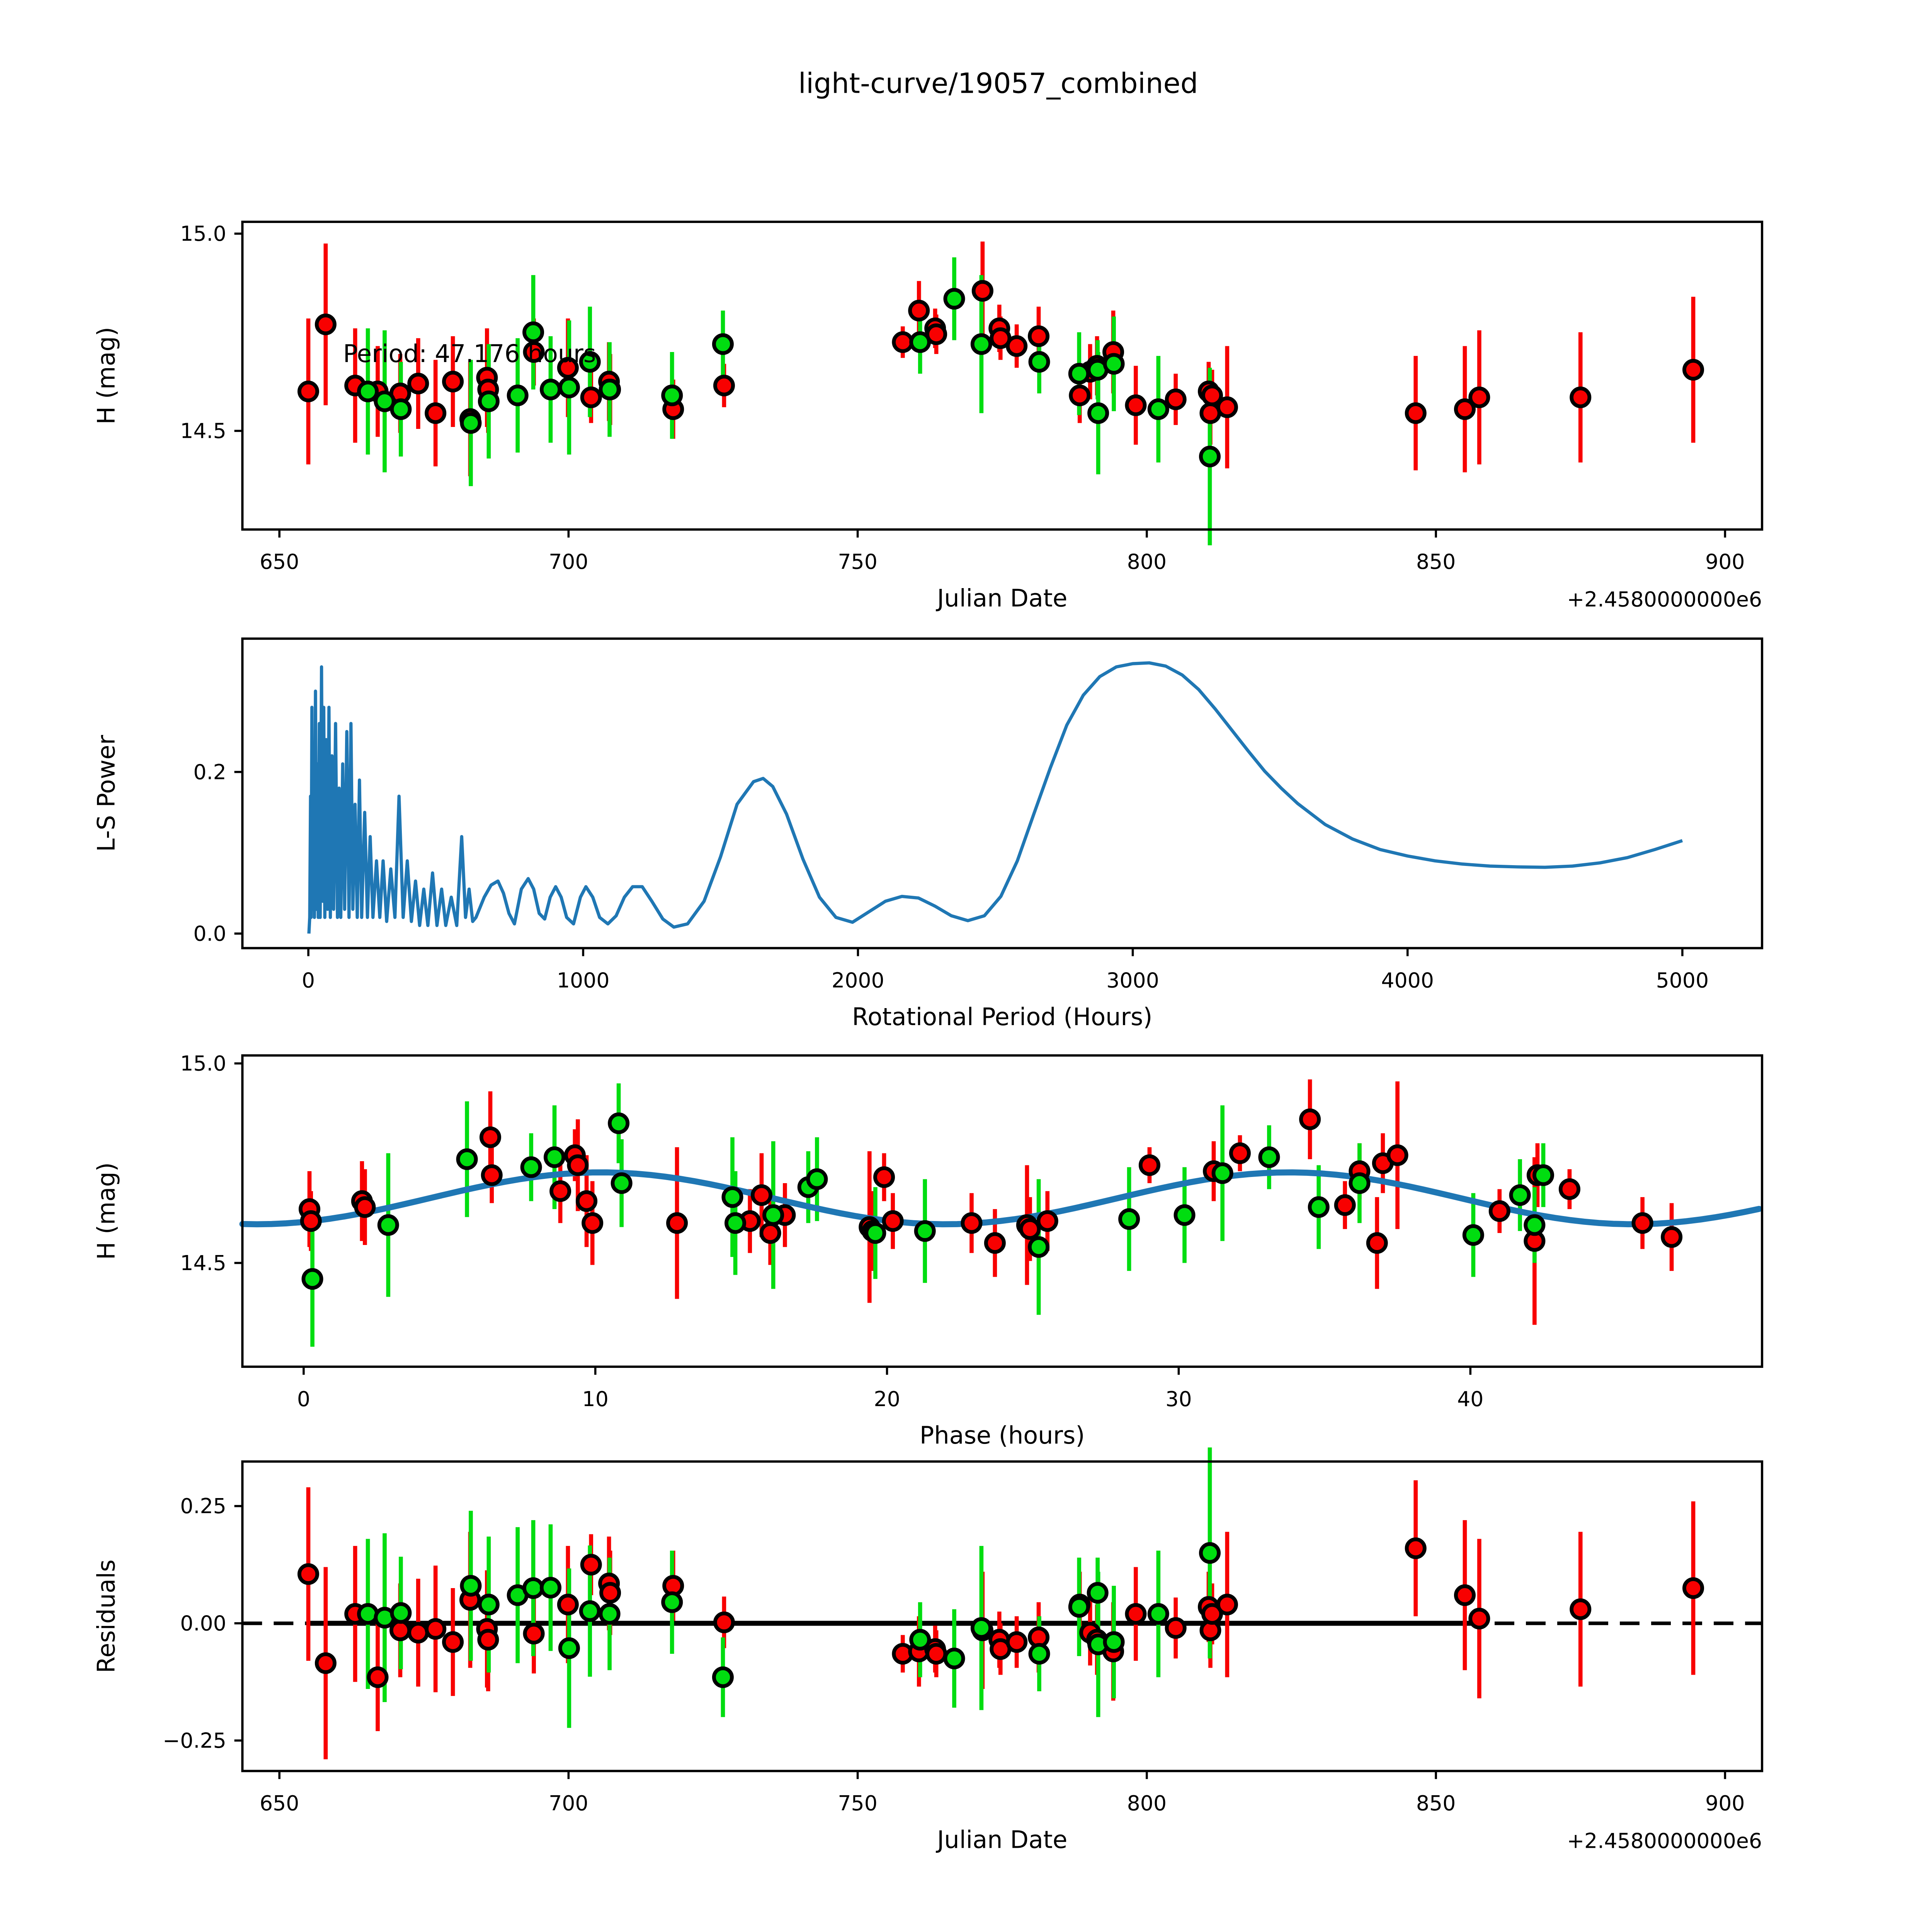 The height and width of the screenshot is (1932, 1932). Describe the element at coordinates (857, 1803) in the screenshot. I see `x-tick-label: 750` at that location.